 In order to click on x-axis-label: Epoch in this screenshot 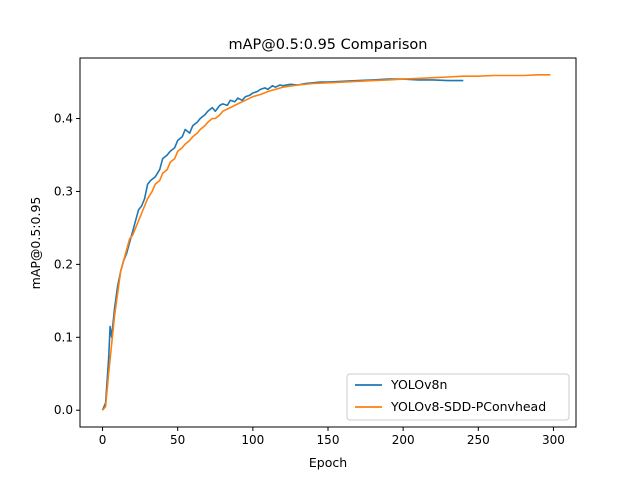, I will do `click(328, 462)`.